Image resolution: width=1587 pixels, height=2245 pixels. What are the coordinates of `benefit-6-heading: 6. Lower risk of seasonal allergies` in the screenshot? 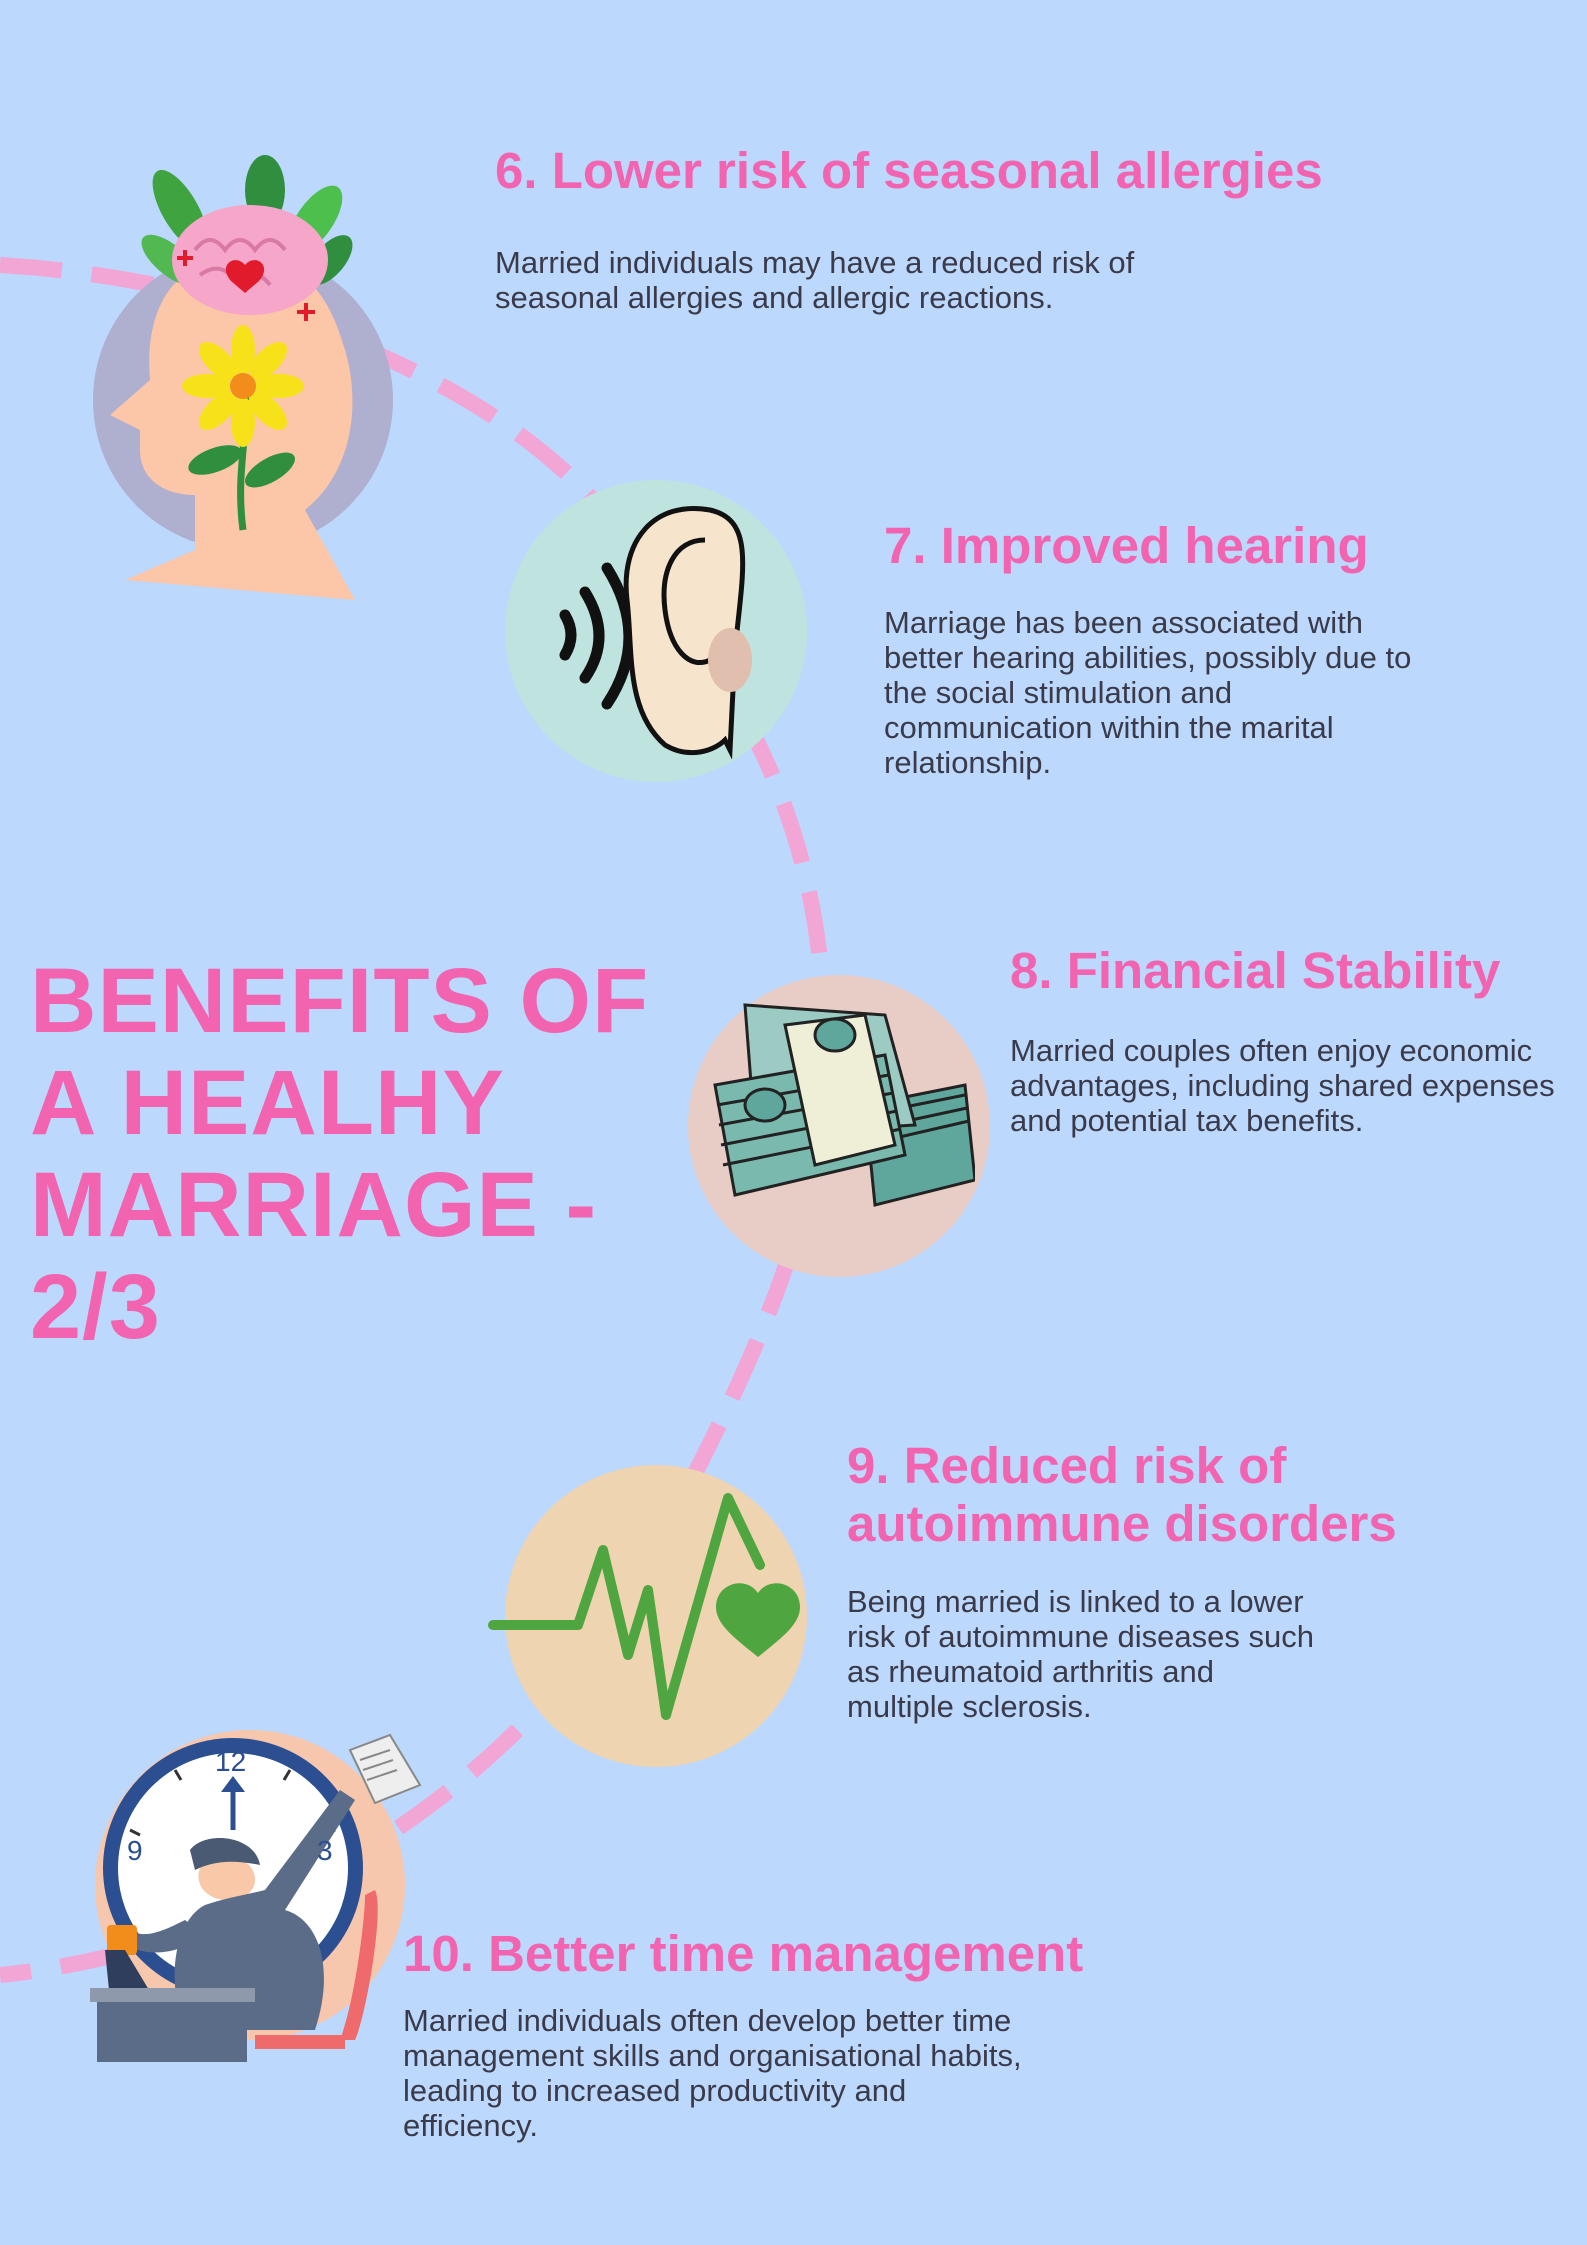 It's located at (909, 170).